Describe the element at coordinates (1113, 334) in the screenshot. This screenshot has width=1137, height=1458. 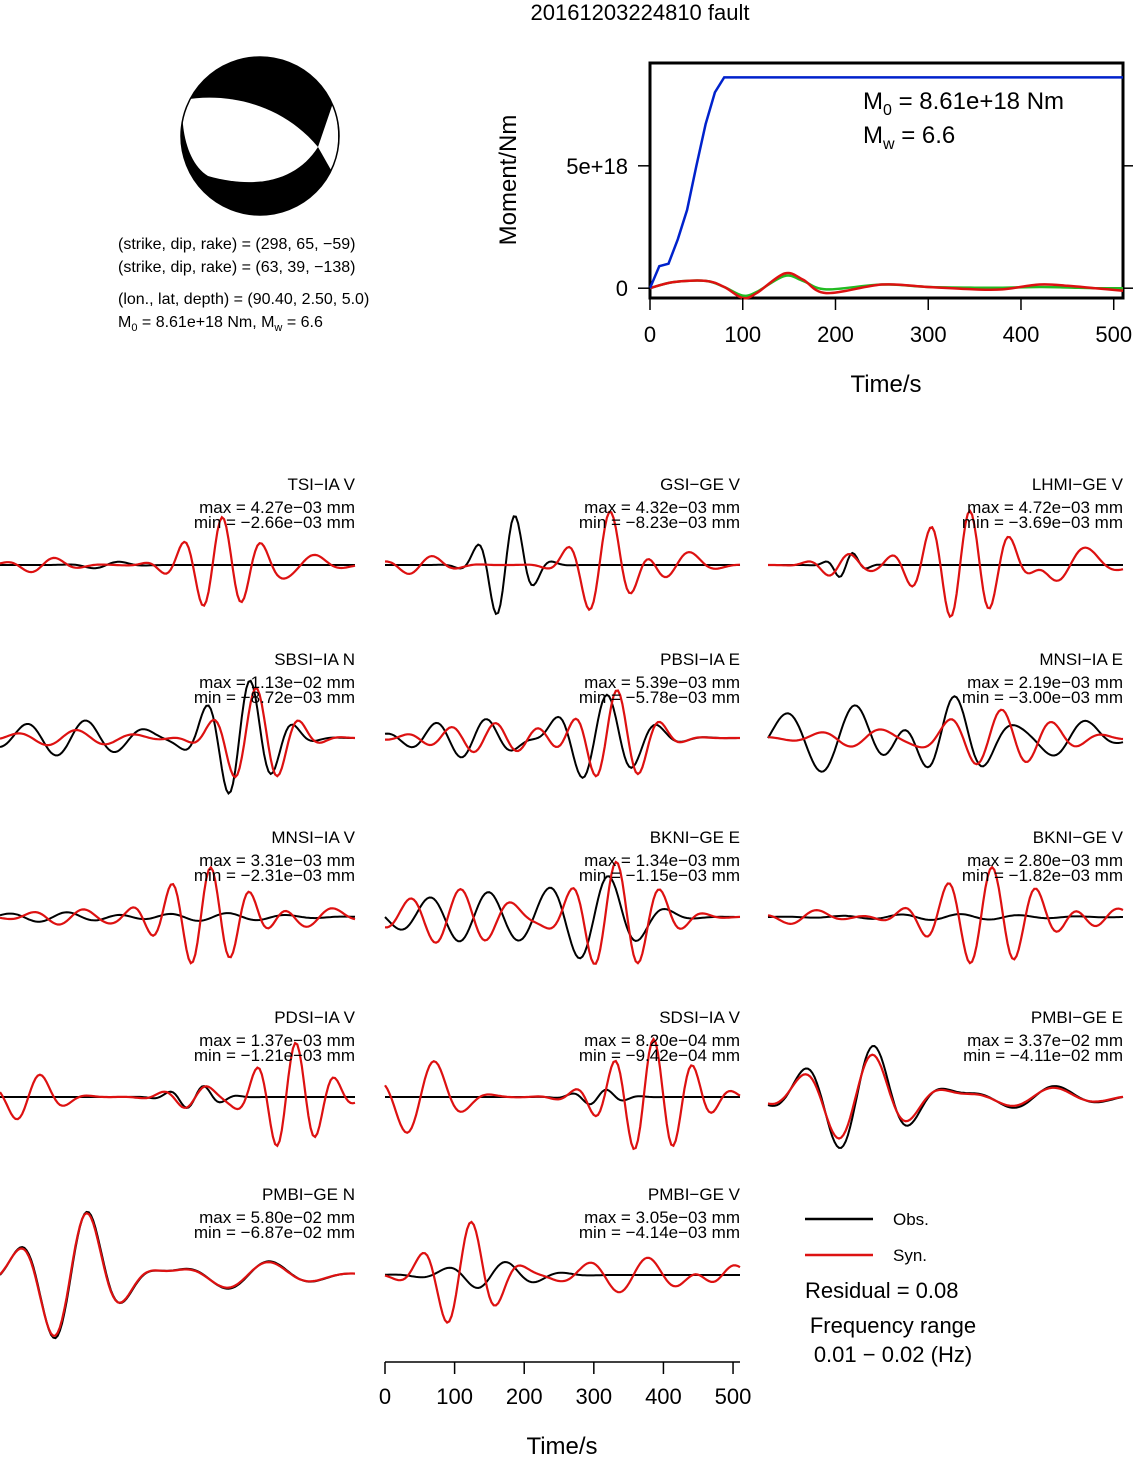
I see `moment-xtick-label: 500` at that location.